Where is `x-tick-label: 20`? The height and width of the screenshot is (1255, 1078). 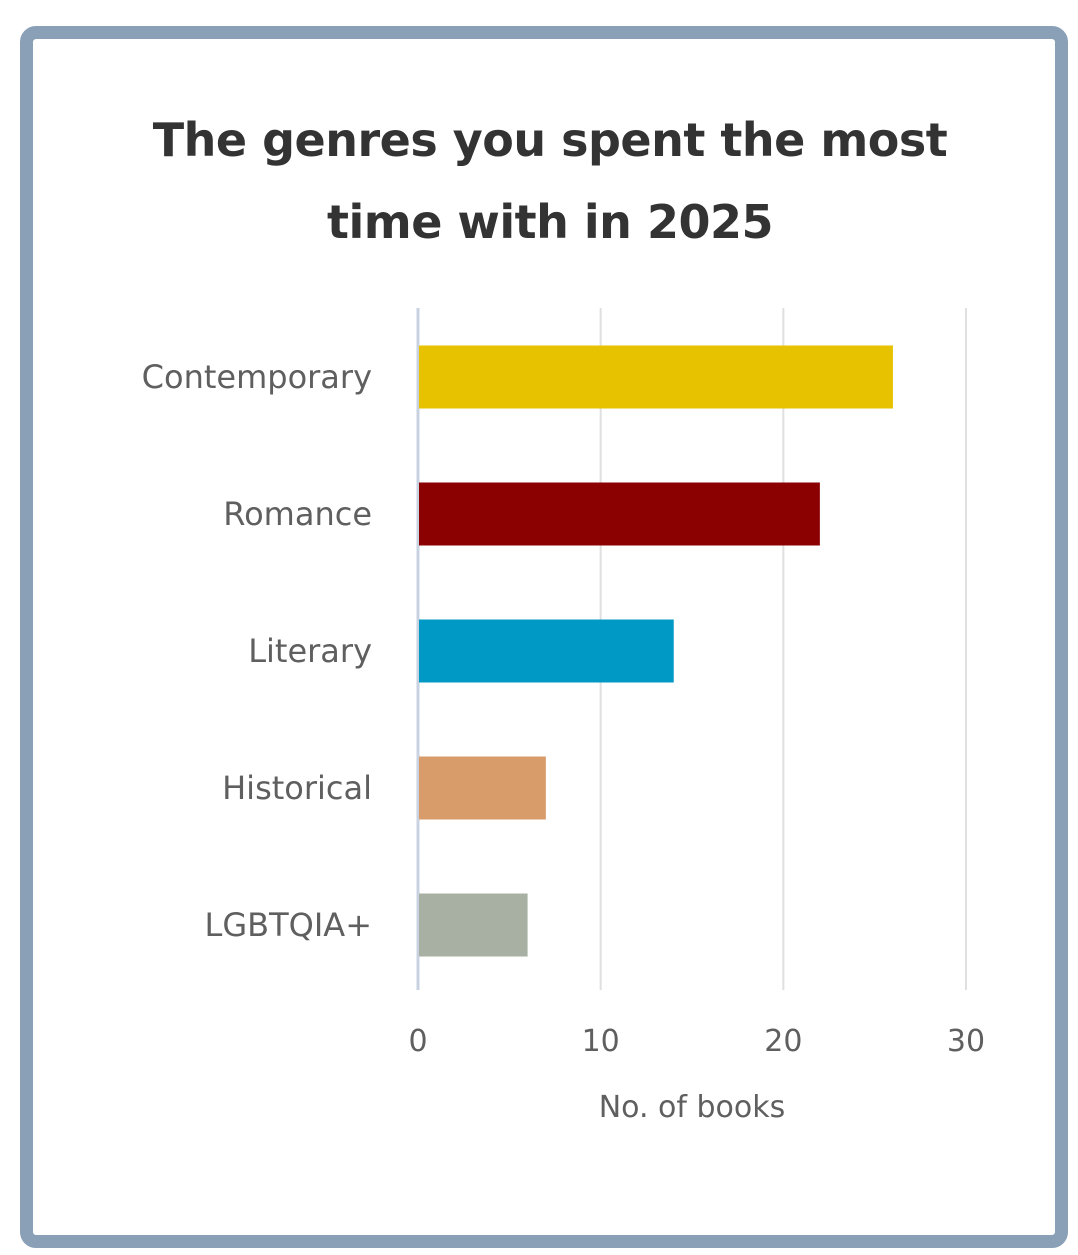 x-tick-label: 20 is located at coordinates (783, 1041).